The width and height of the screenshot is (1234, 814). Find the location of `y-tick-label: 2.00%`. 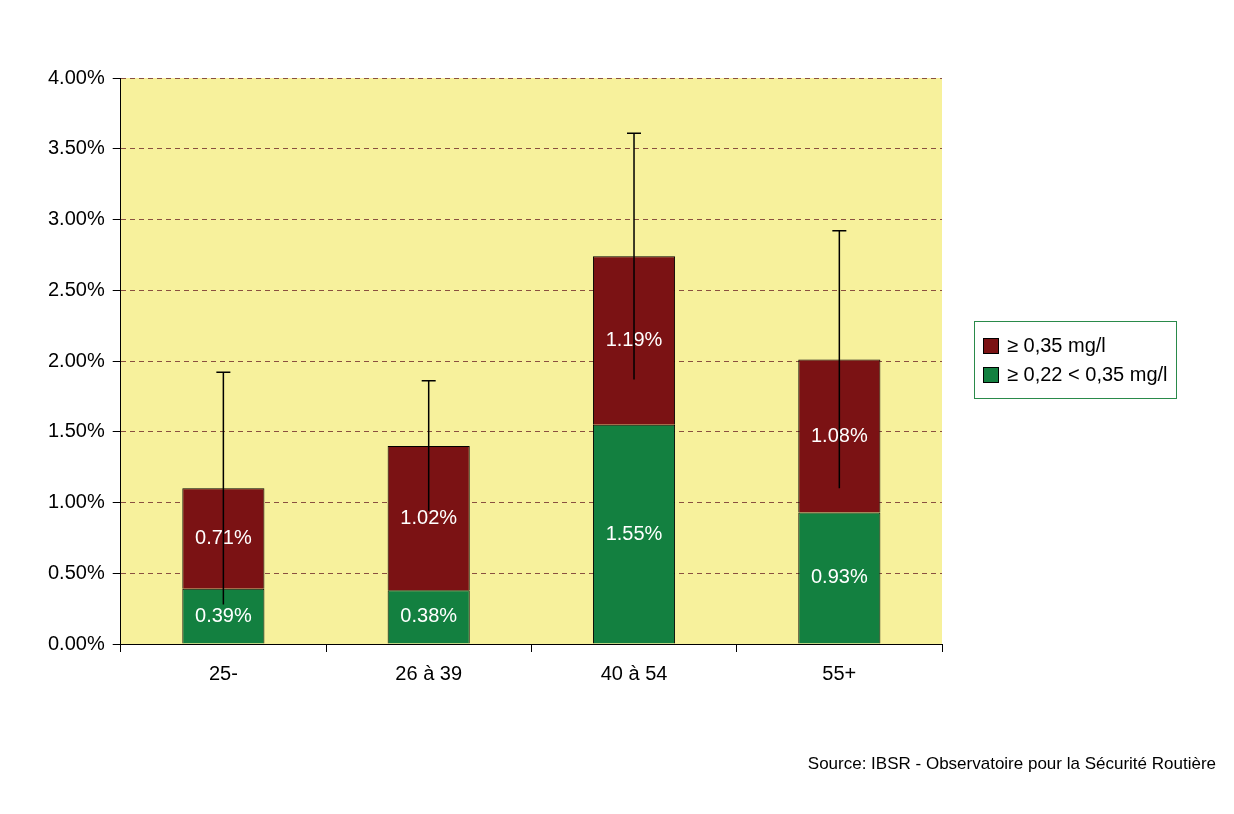

y-tick-label: 2.00% is located at coordinates (76, 359).